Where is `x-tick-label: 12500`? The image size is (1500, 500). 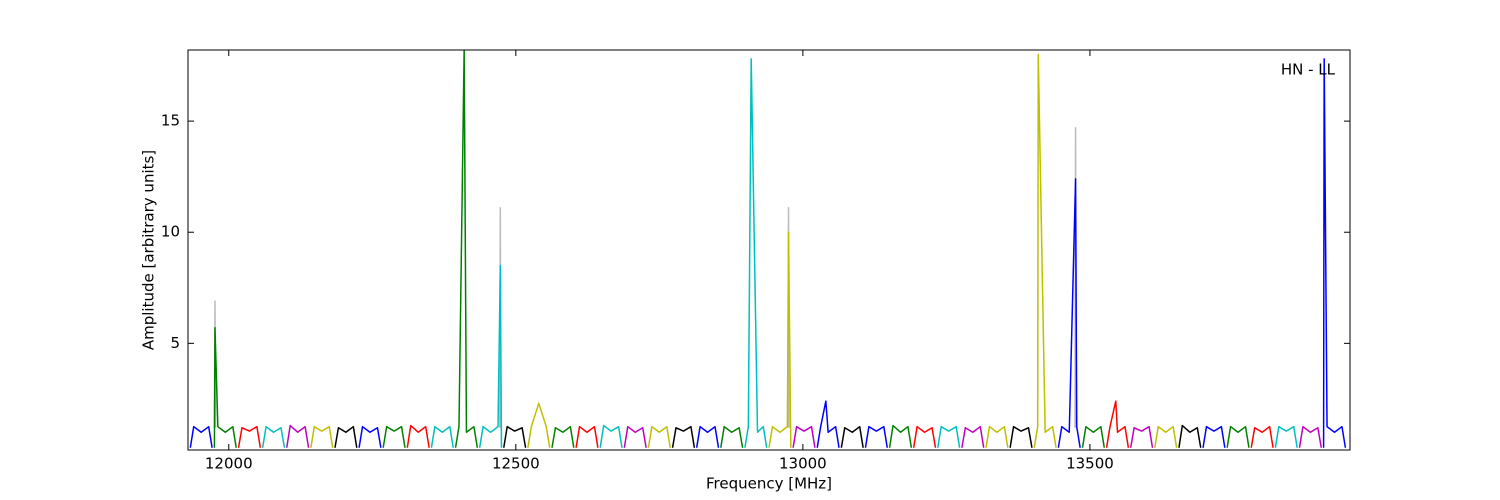
x-tick-label: 12500 is located at coordinates (516, 464).